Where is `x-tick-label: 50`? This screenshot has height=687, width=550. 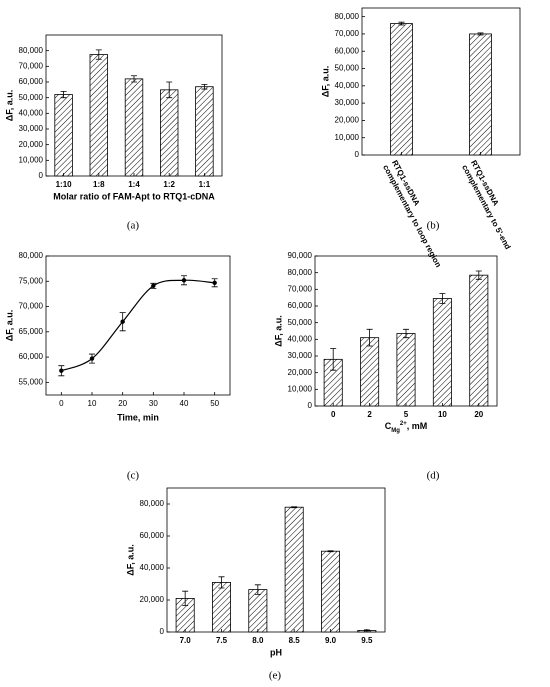 x-tick-label: 50 is located at coordinates (214, 403).